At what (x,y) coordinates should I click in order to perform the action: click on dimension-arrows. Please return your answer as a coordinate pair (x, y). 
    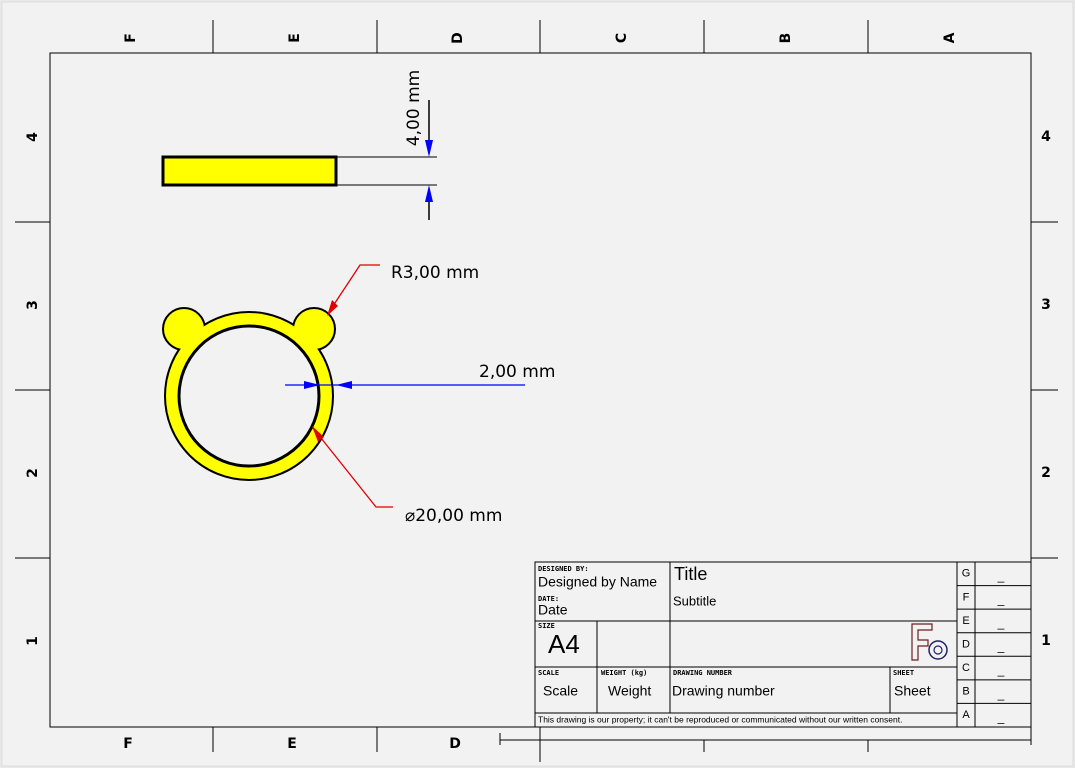
    Looking at the image, I should click on (429, 171).